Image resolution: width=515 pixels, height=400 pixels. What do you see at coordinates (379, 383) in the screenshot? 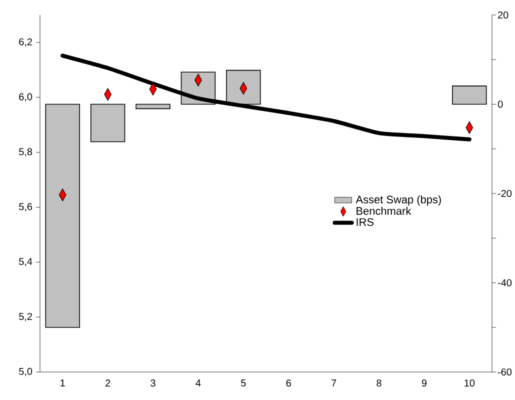
I see `x-tick-label: 8` at bounding box center [379, 383].